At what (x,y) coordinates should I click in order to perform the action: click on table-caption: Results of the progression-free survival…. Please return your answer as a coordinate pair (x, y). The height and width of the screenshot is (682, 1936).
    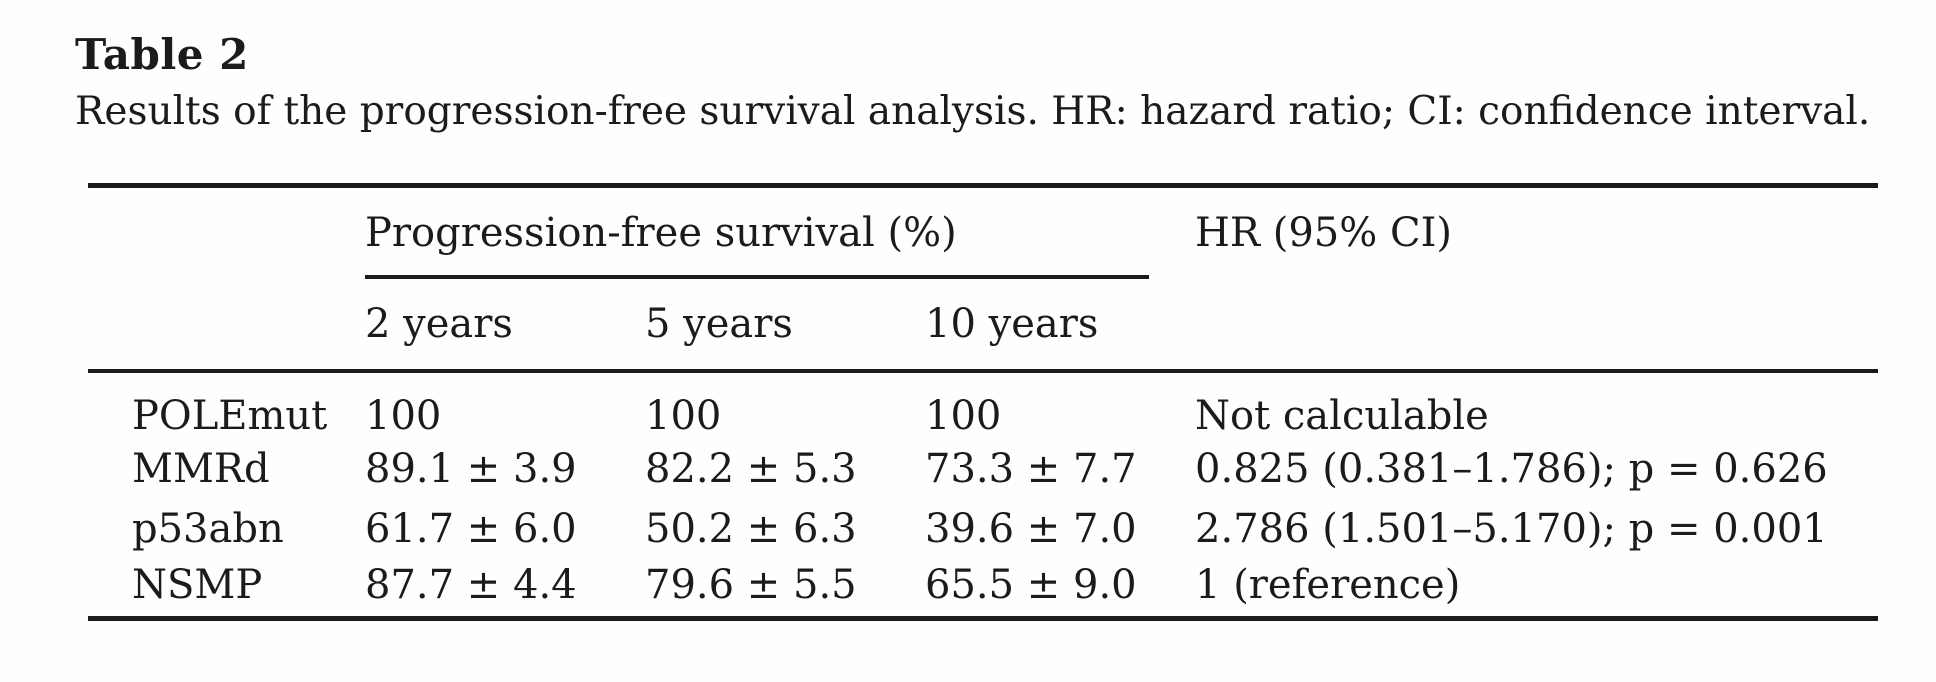
    Looking at the image, I should click on (973, 111).